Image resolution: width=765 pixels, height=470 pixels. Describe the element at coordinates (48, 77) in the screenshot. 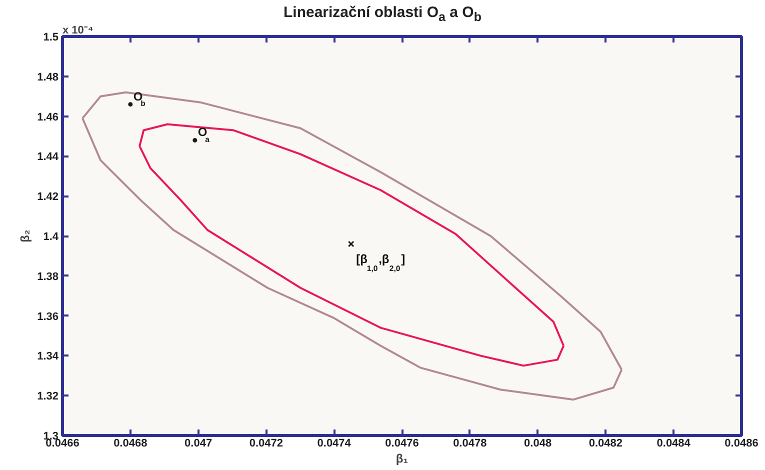

I see `y-tick-label: 1.48` at that location.